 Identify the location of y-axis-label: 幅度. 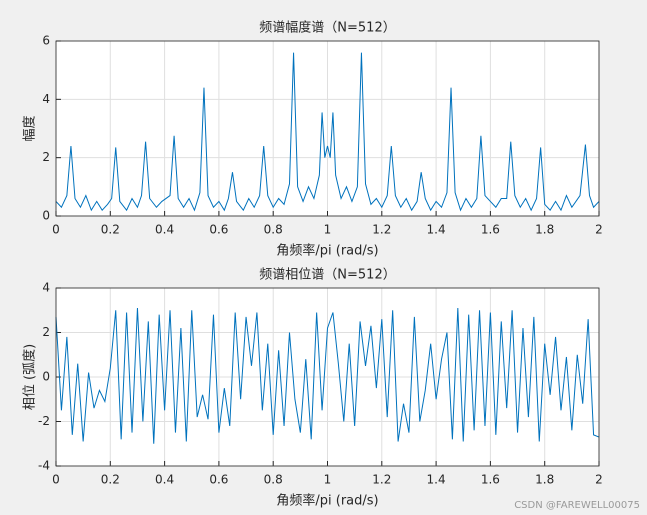
(30, 128).